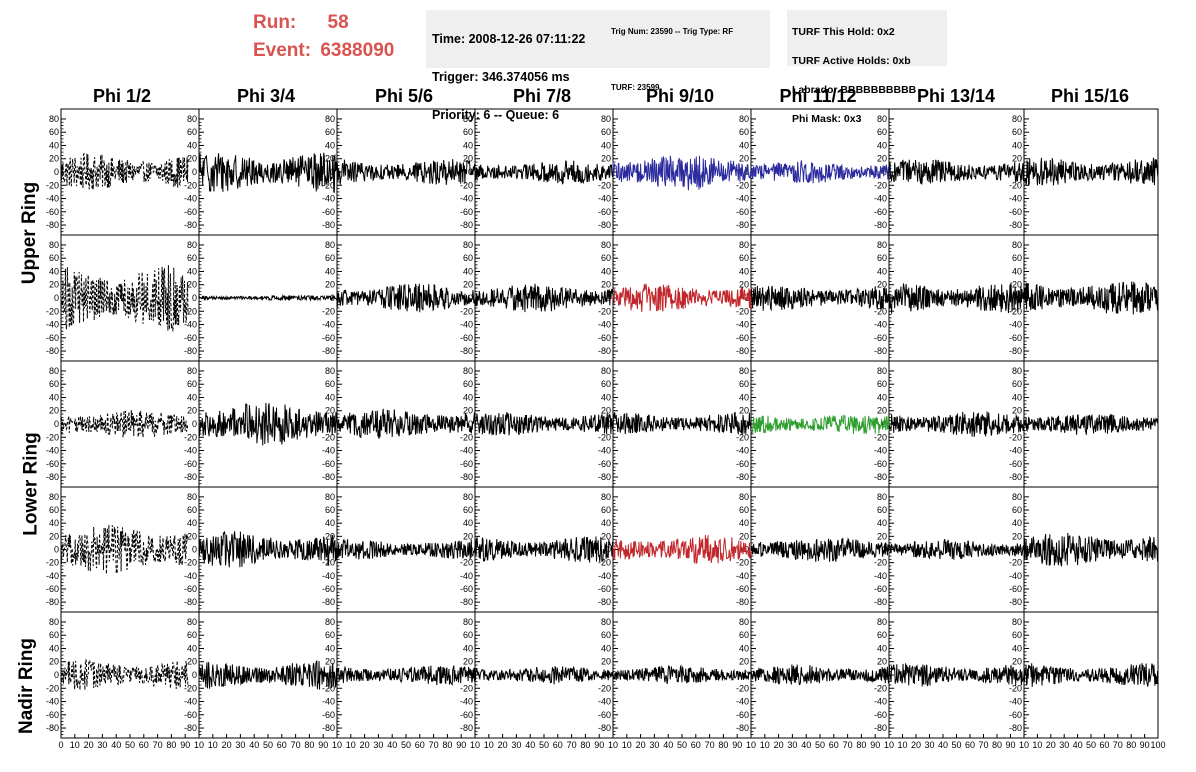 Image resolution: width=1196 pixels, height=772 pixels. I want to click on x-tick-label: 90, so click(599, 745).